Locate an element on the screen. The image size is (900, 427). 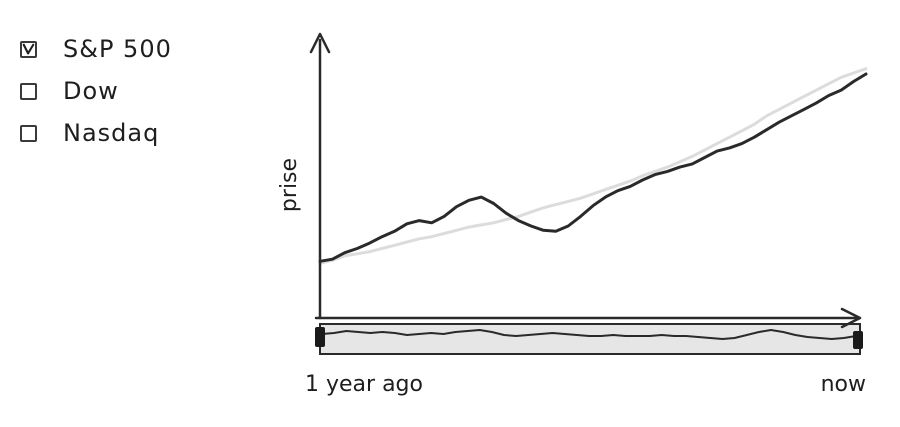
legend-item-nasdaq: Nasdaq is located at coordinates (96, 133).